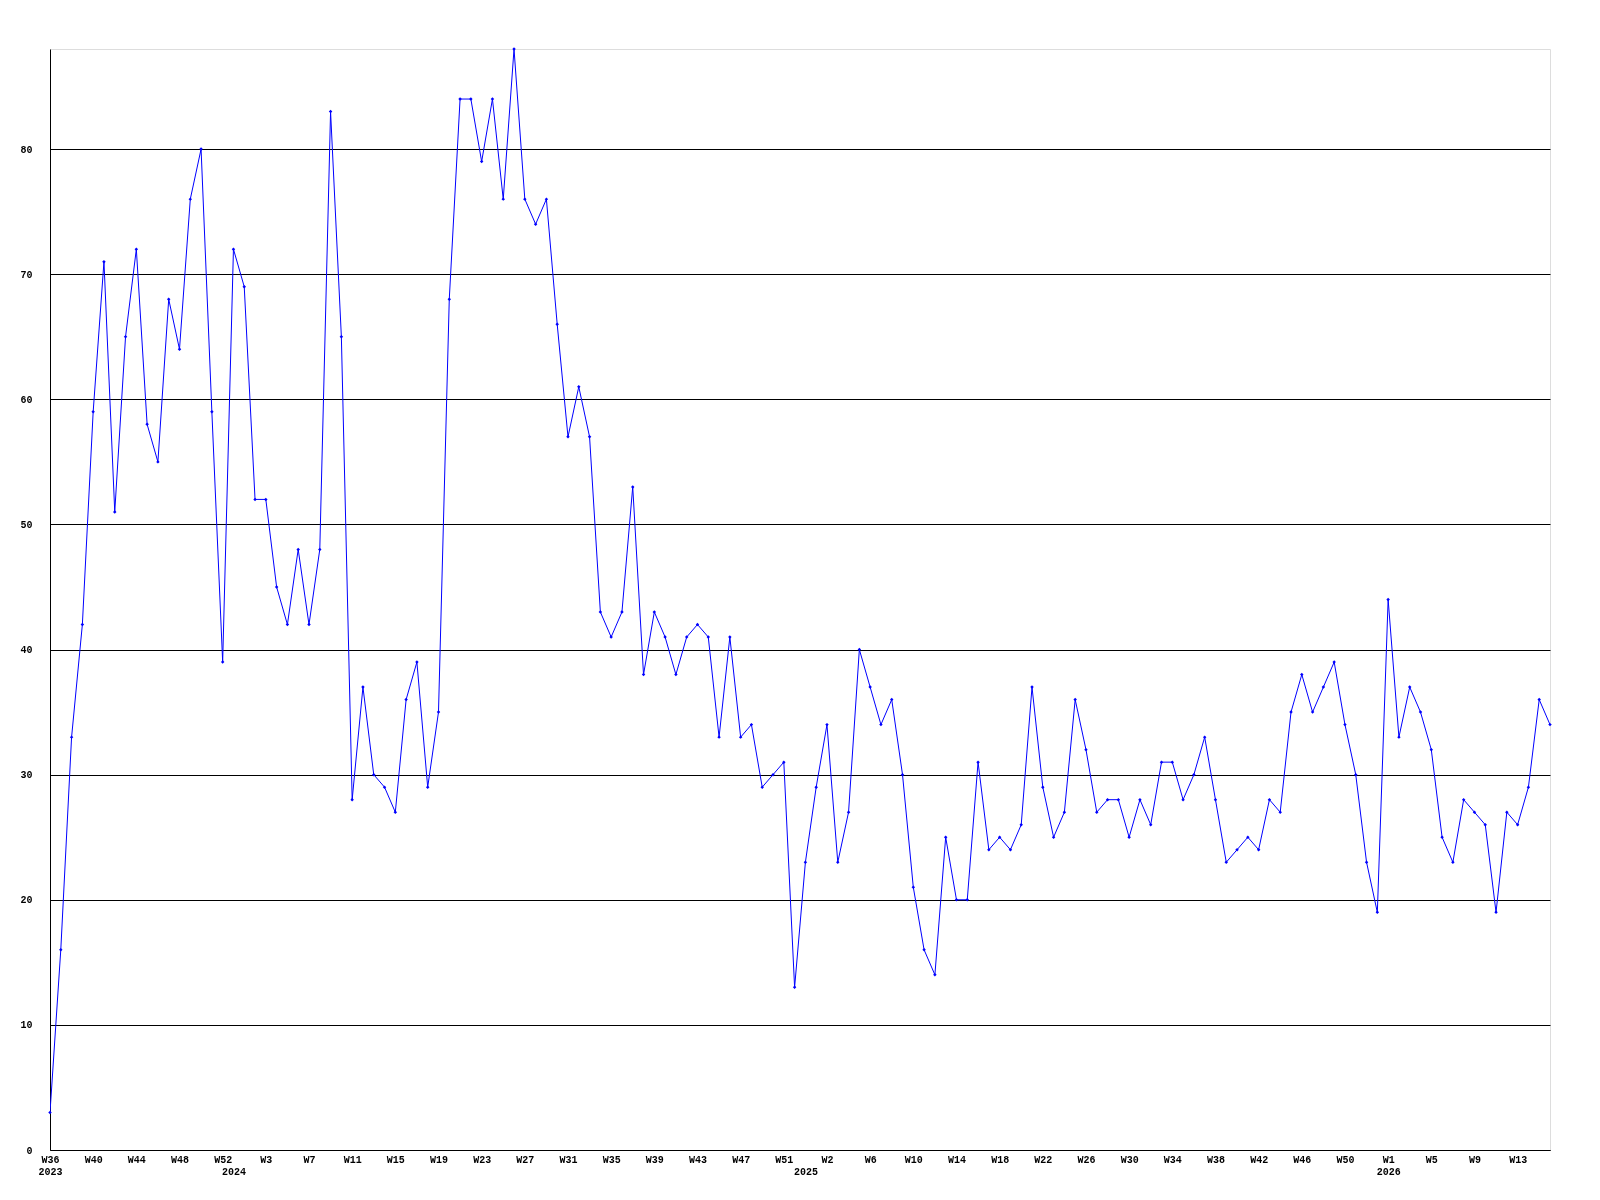 This screenshot has width=1600, height=1200. Describe the element at coordinates (1388, 1166) in the screenshot. I see `x-tick-label: W1 2026` at that location.